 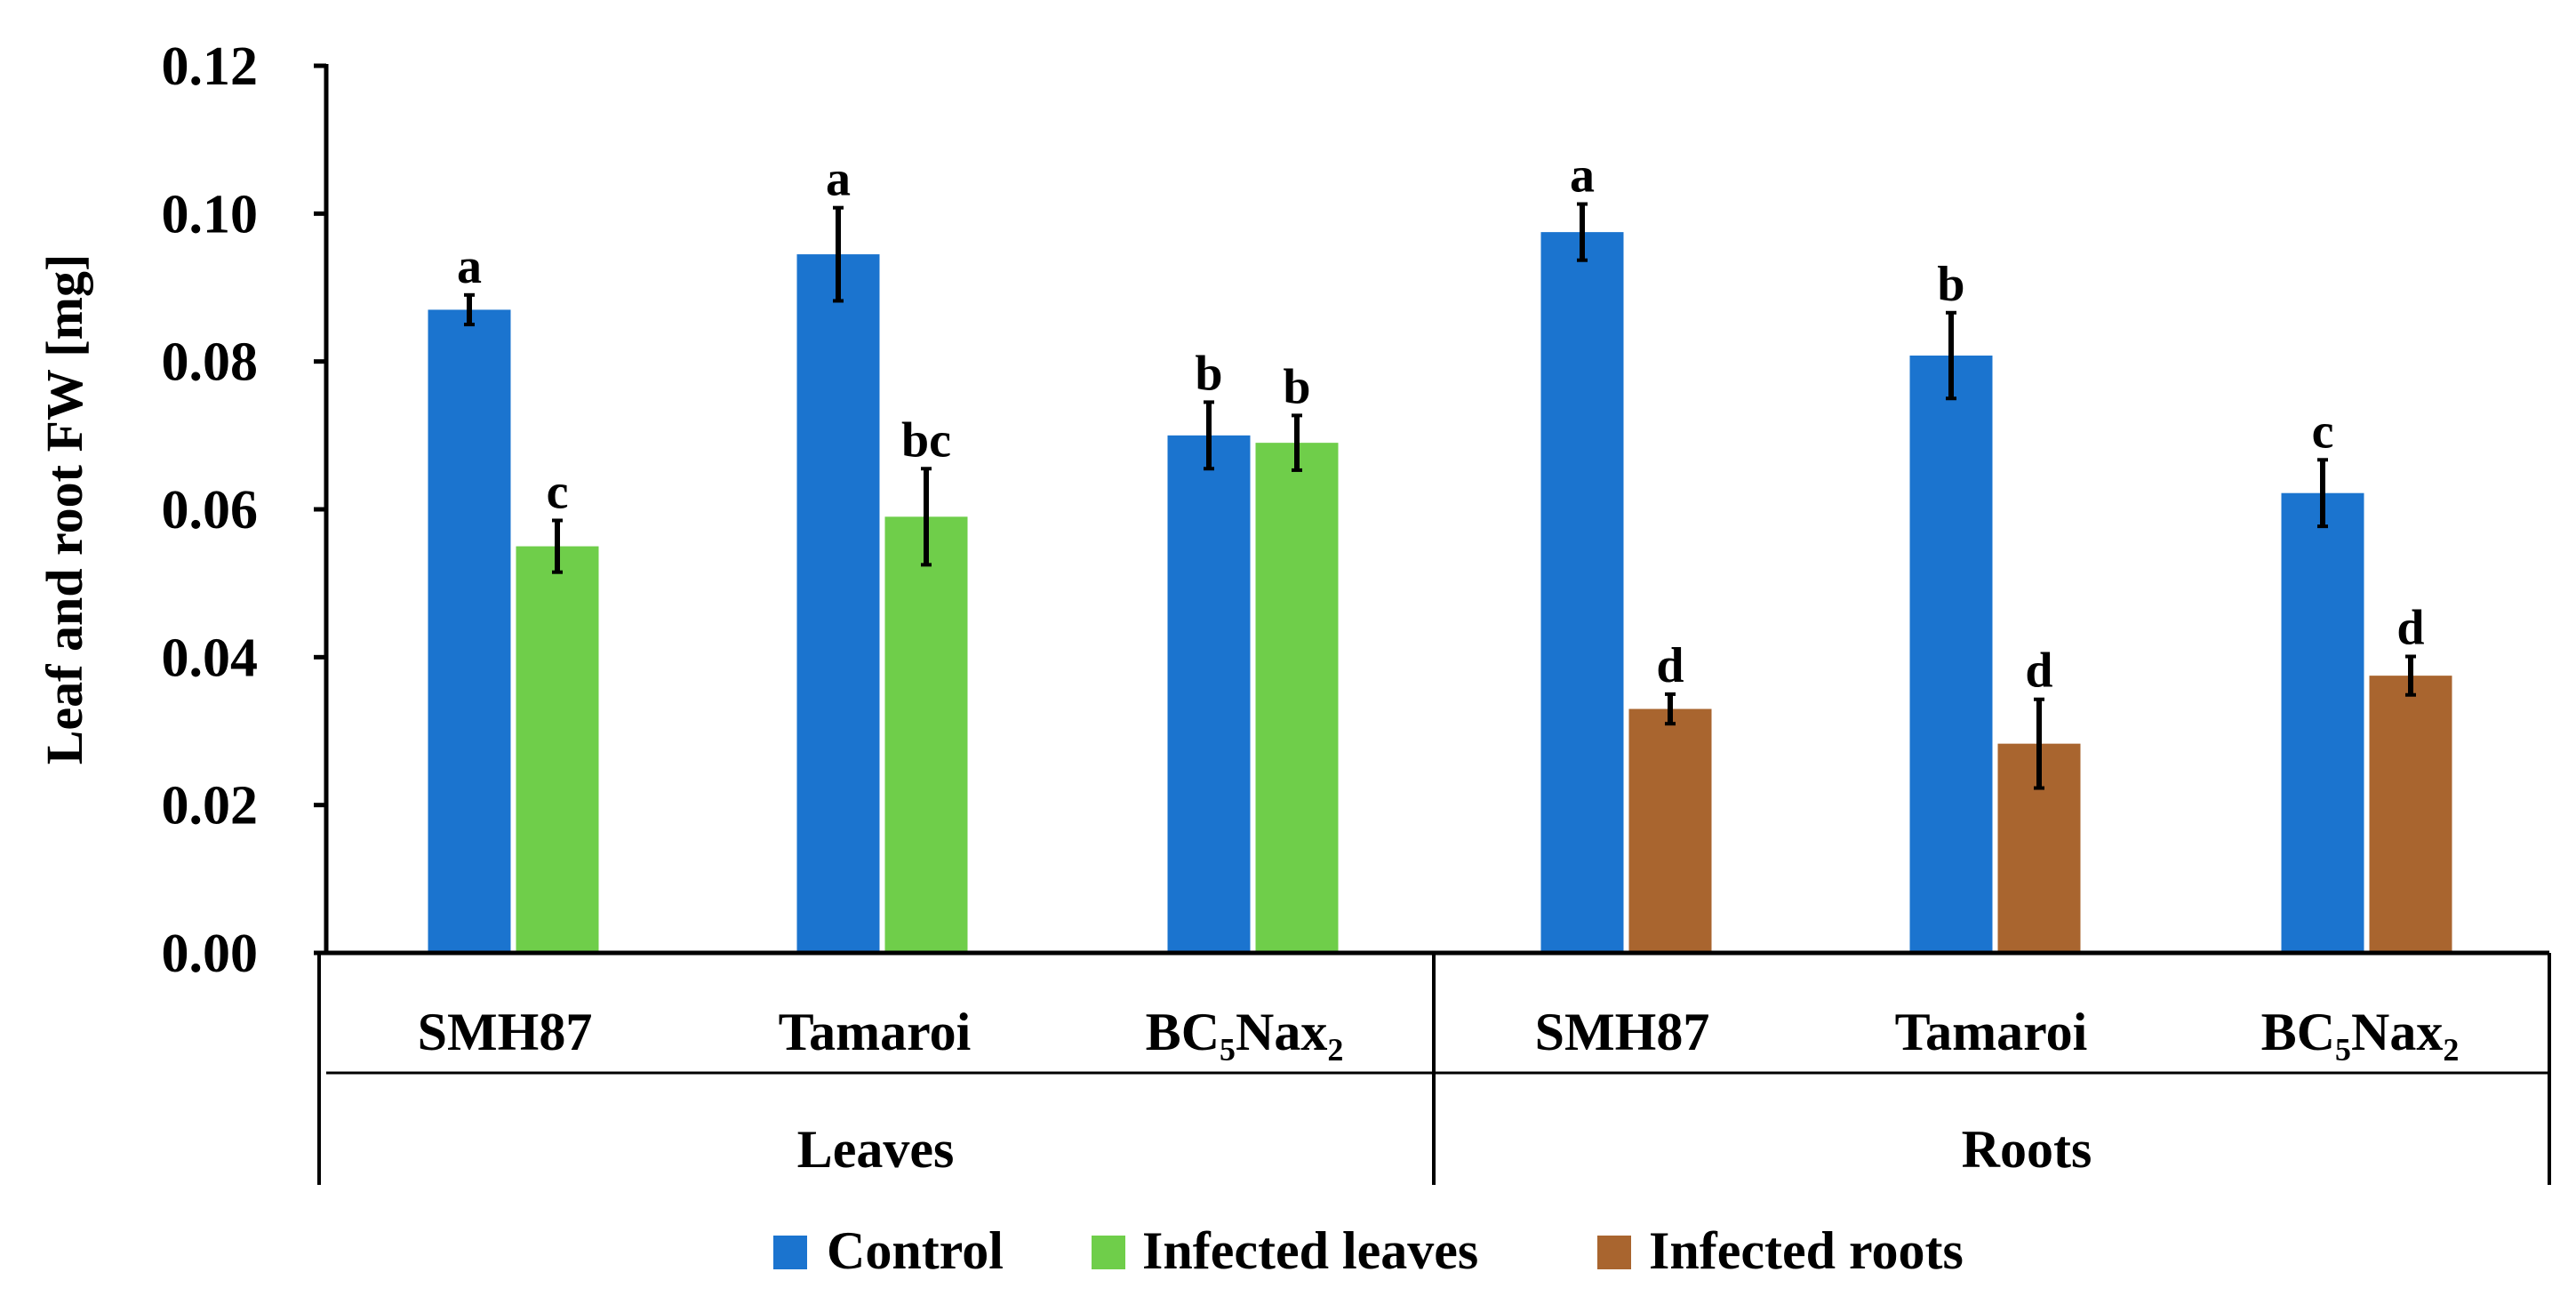 I want to click on legend-label: Infected roots, so click(x=1806, y=1250).